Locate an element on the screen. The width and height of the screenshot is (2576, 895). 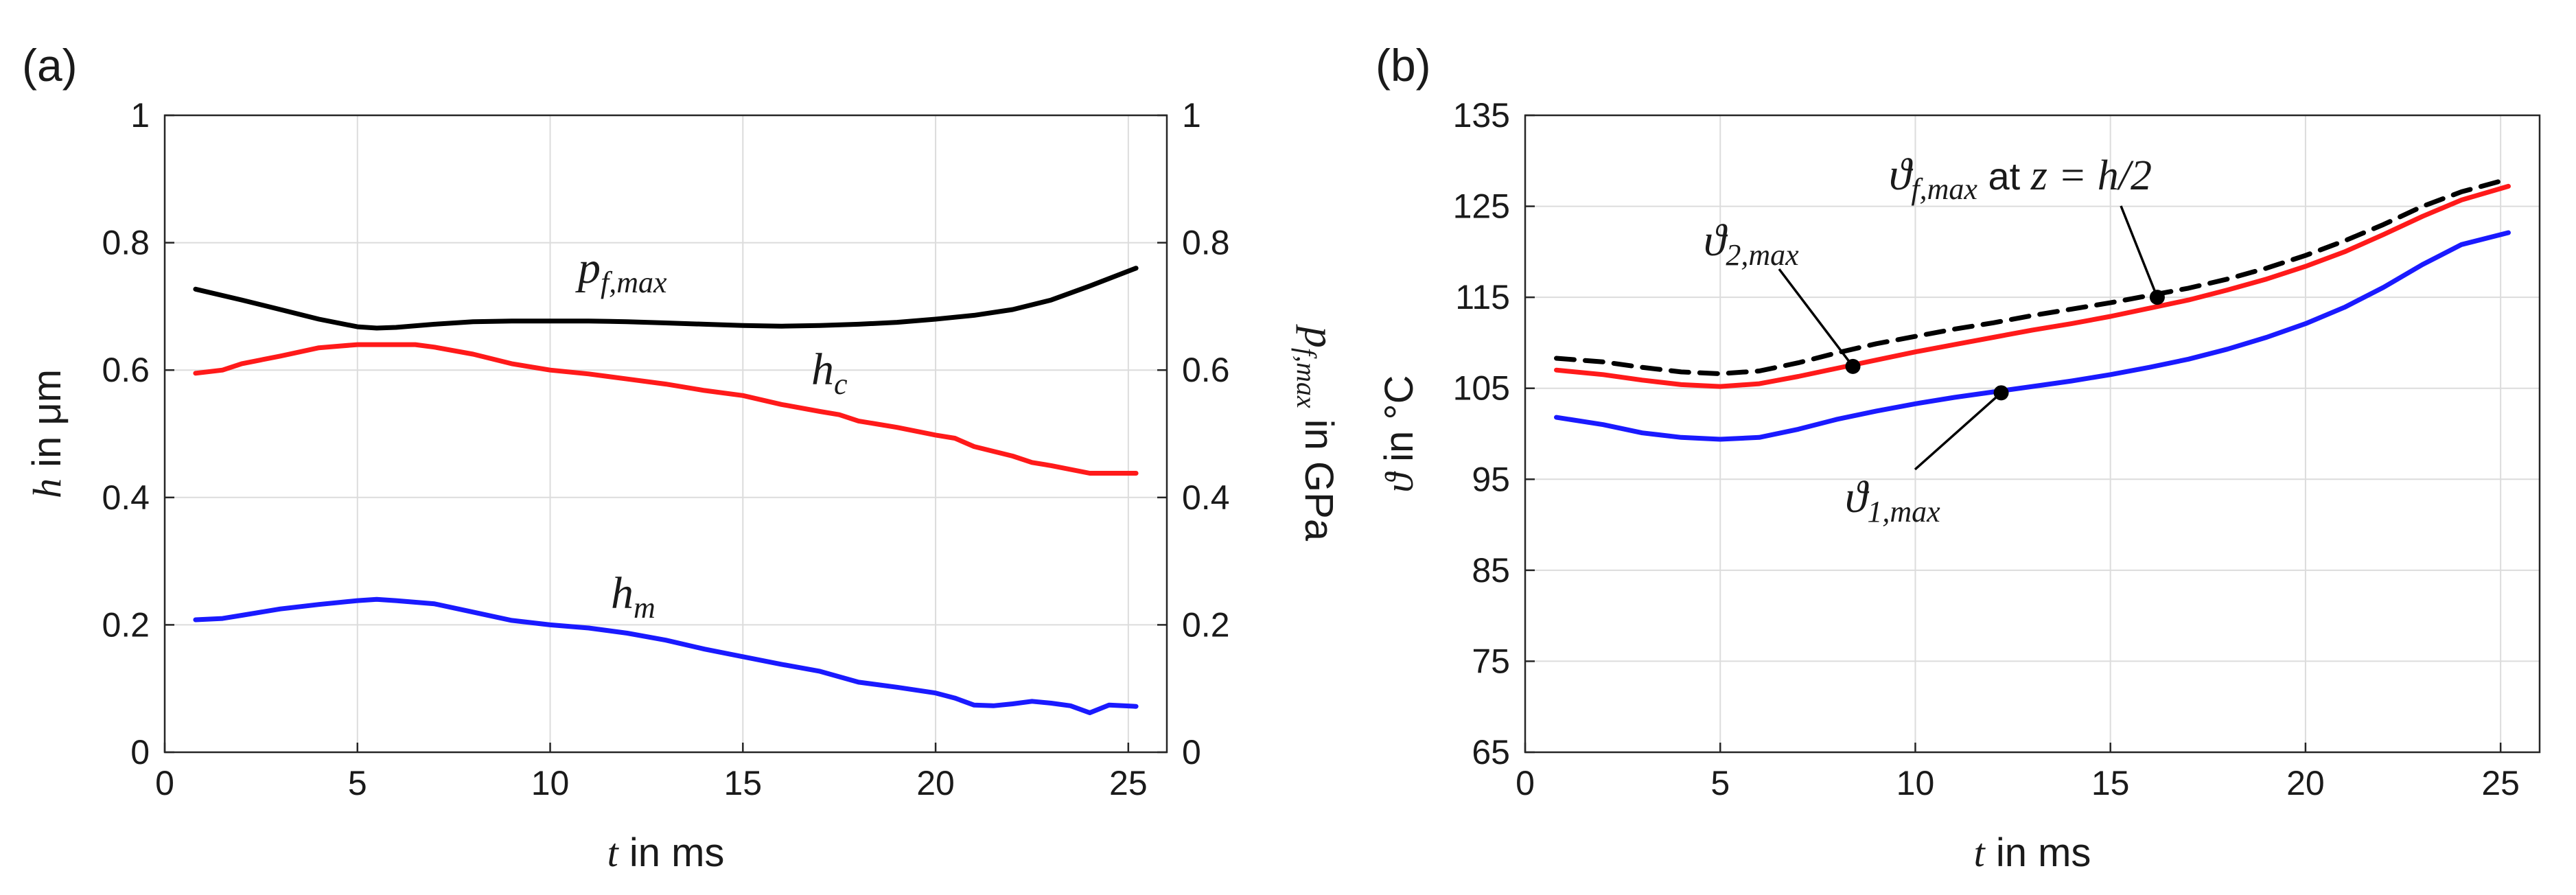
label-theta-2max-var: ϑ is located at coordinates (1716, 241).